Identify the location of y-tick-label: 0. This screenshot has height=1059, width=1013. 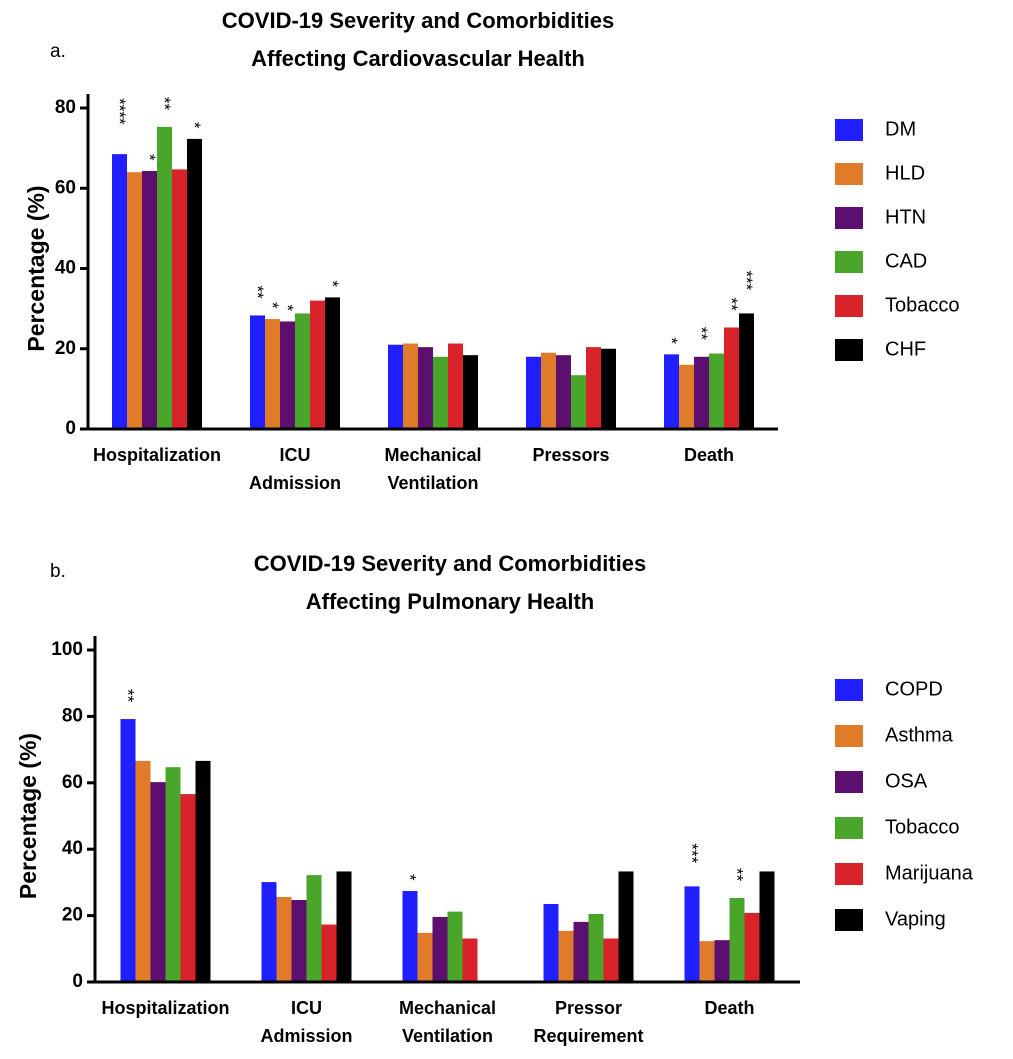
(77, 981).